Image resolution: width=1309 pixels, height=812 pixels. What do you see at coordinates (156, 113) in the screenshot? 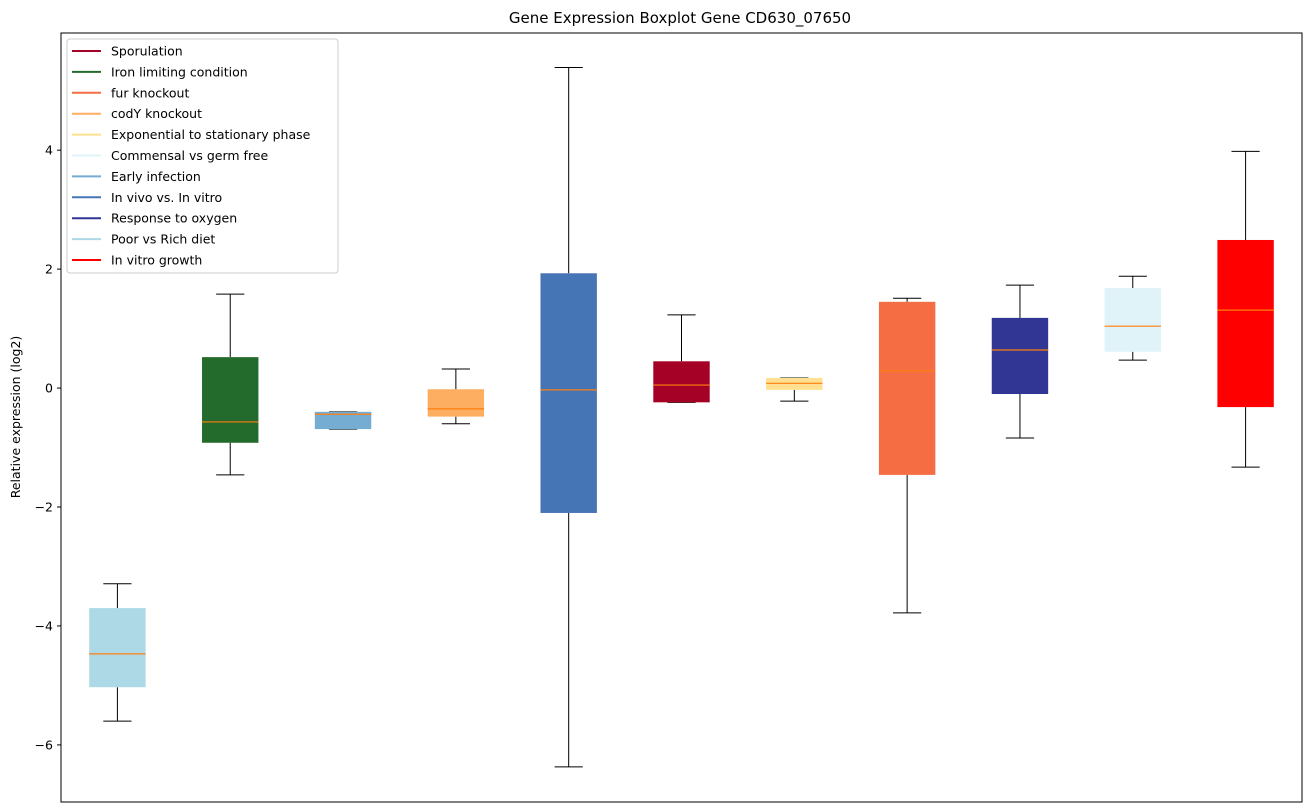
I see `legend-label: codY knockout` at bounding box center [156, 113].